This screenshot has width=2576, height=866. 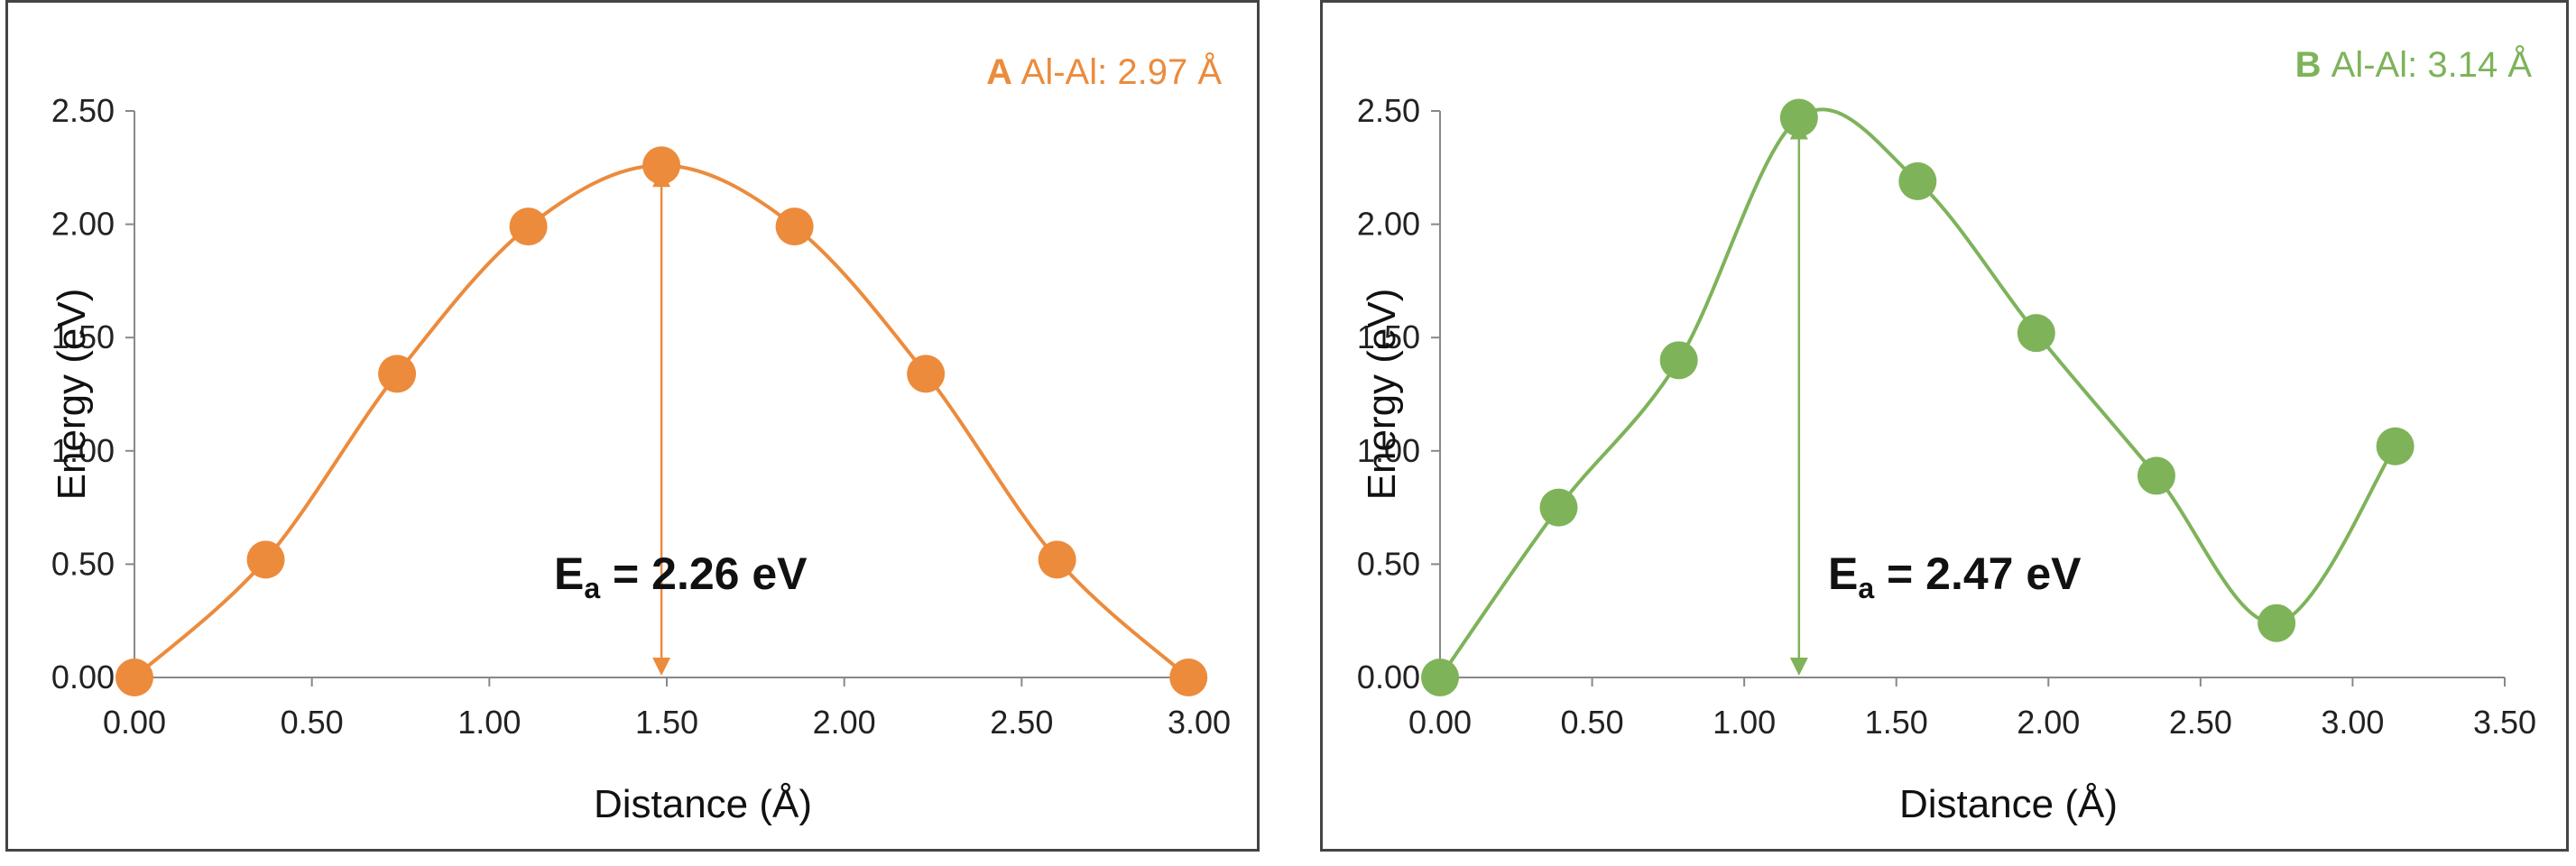 What do you see at coordinates (666, 722) in the screenshot?
I see `chart-a-x-tick-label: 1.50` at bounding box center [666, 722].